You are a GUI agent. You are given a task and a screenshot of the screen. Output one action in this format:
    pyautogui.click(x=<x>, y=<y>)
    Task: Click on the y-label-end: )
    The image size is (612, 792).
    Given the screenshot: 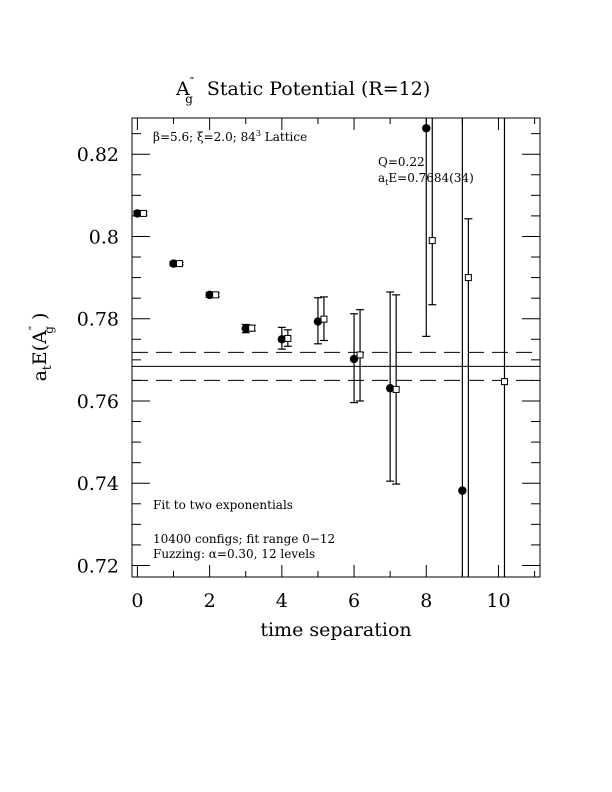 What is the action you would take?
    pyautogui.click(x=40, y=319)
    